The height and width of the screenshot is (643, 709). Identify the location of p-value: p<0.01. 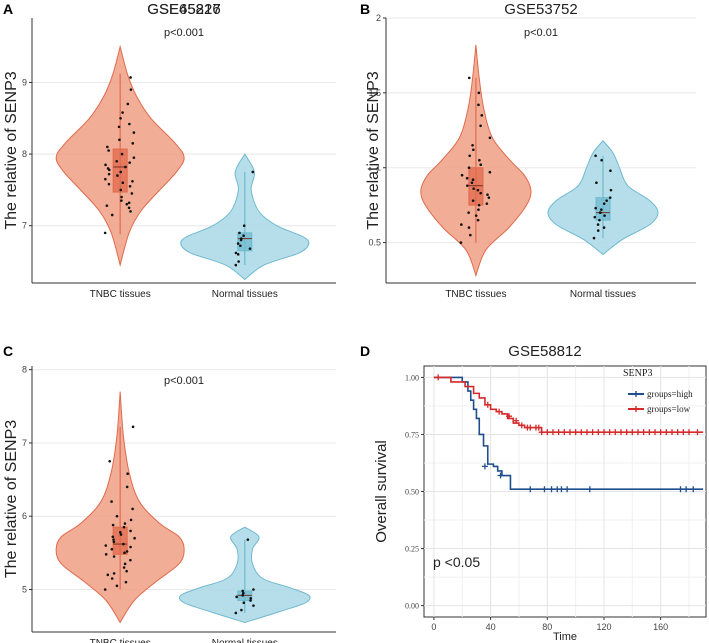
(541, 33).